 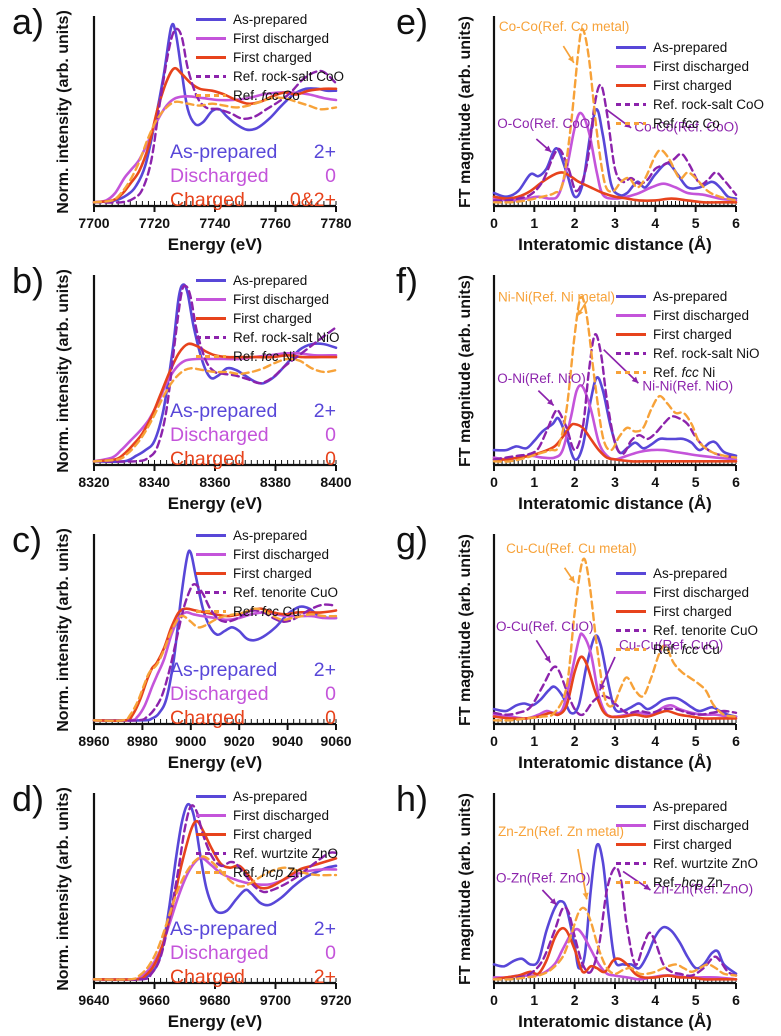 I want to click on x-tick-g-6: 6, so click(x=736, y=741).